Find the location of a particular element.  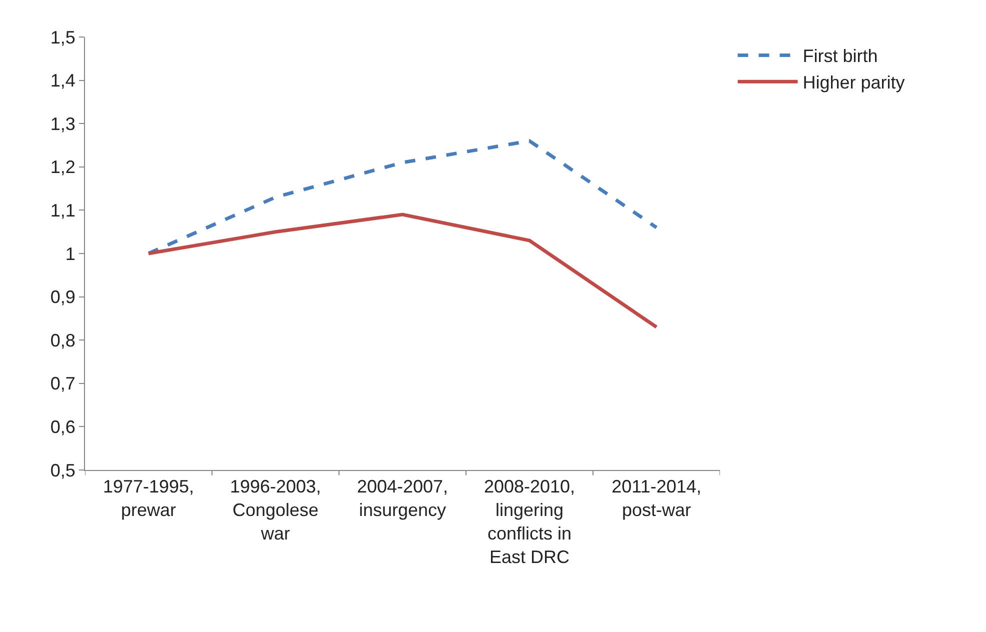

x-tick-label: 2004-2007, insurgency is located at coordinates (402, 498).